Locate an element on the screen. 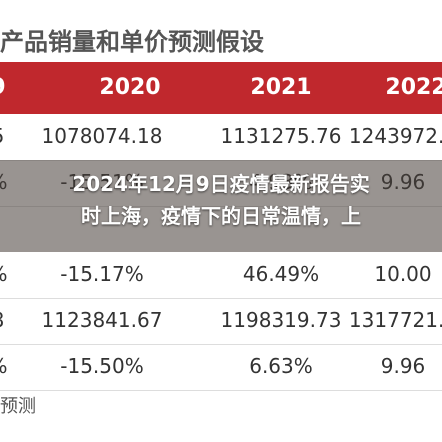 This screenshot has width=442, height=442. header-cell: 2020 is located at coordinates (130, 87).